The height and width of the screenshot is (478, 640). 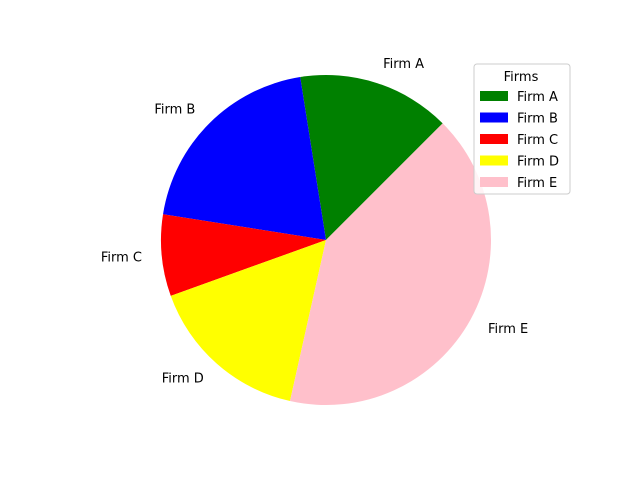 I want to click on legend-swatch-firm-a, so click(x=494, y=96).